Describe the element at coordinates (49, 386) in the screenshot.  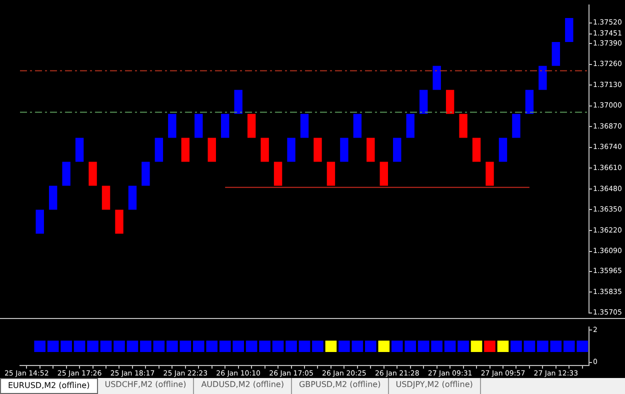
I see `text: EURUSD,M2 (offline)` at that location.